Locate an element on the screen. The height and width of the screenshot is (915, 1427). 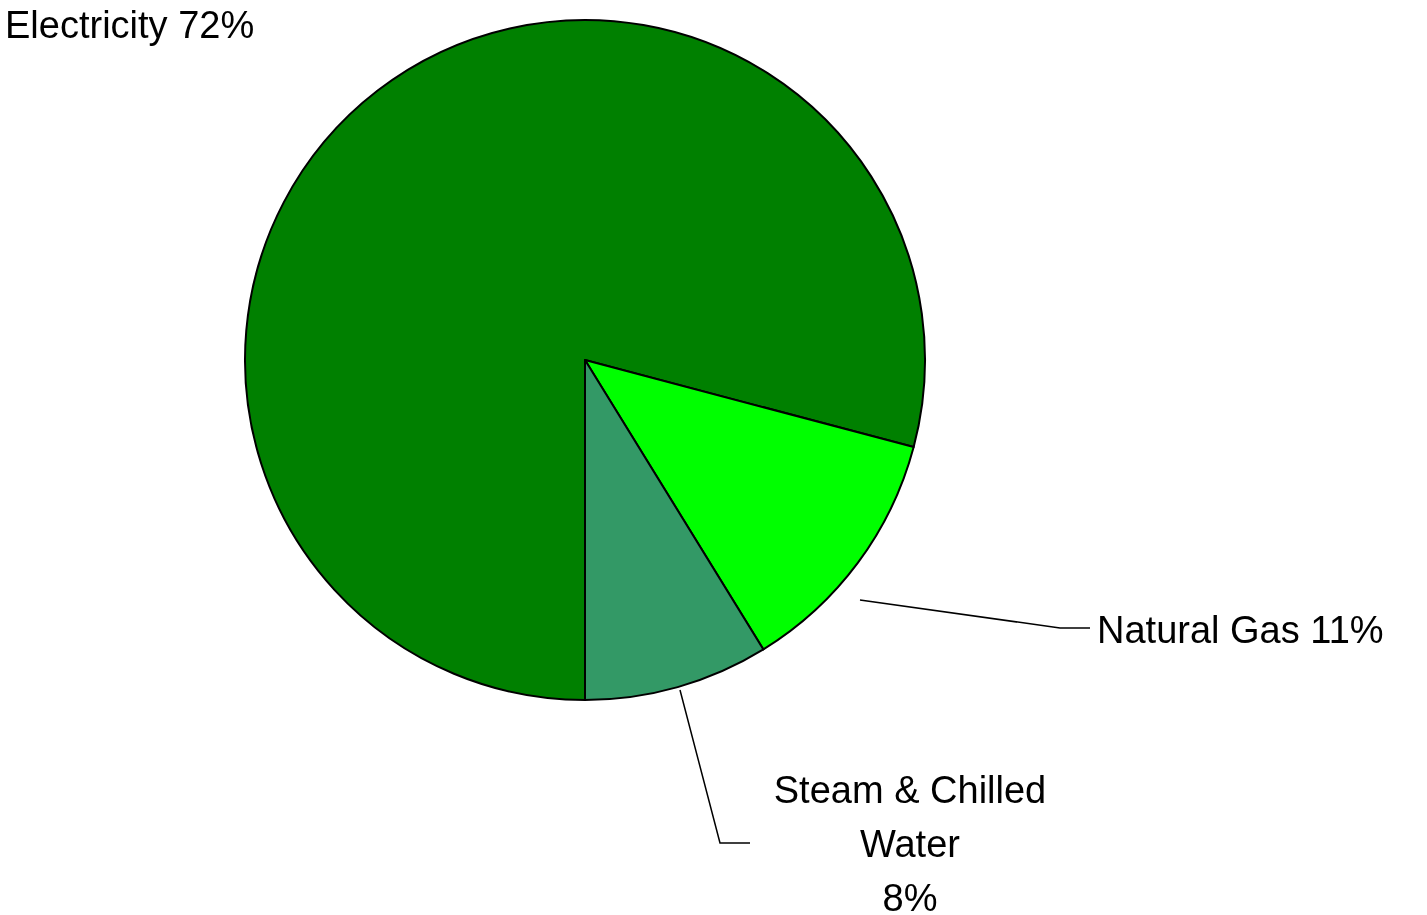
slice-label: Electricity is located at coordinates (92, 25).